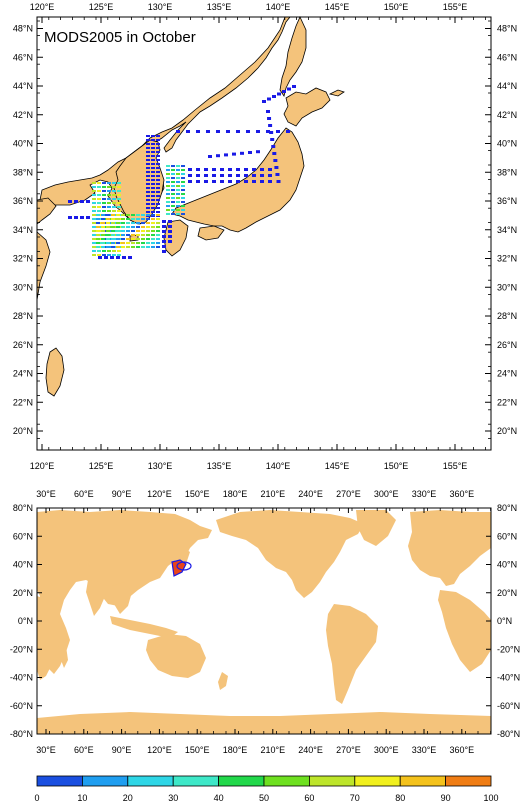  Describe the element at coordinates (272, 494) in the screenshot. I see `global-lon-label-top: 210°E` at that location.